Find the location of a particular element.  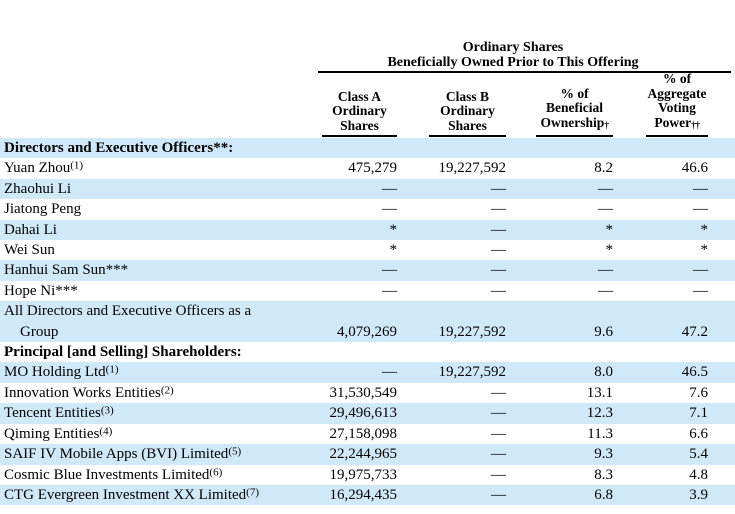

voting-power-pct-cell: 4.8 is located at coordinates (660, 475).